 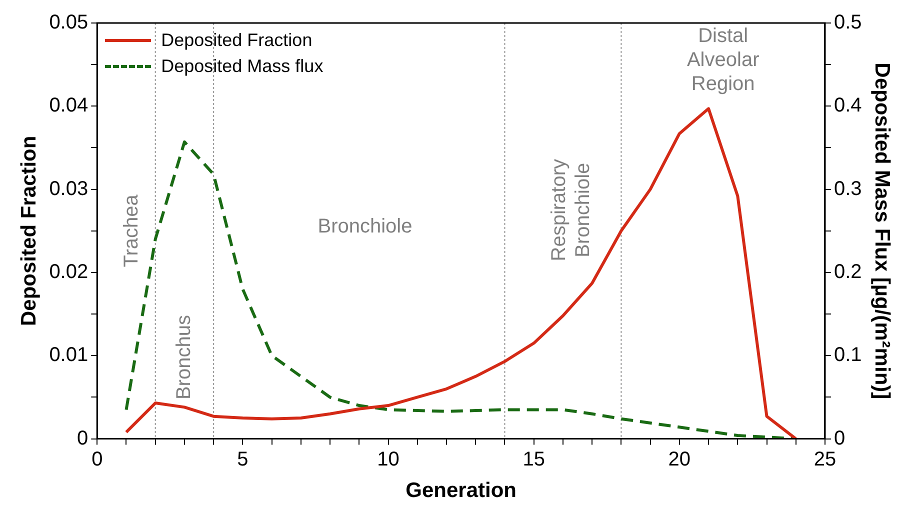 What do you see at coordinates (882, 231) in the screenshot?
I see `y2-axis-title: Deposited Mass Flux [µg/(m²min)]` at bounding box center [882, 231].